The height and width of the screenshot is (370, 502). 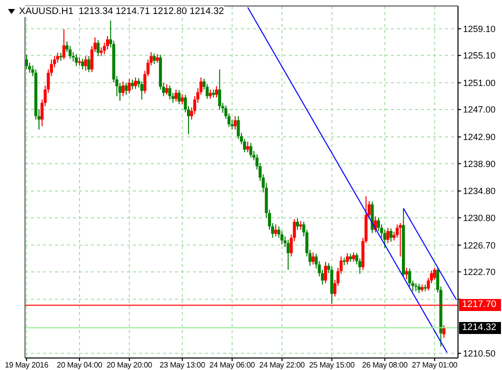 What do you see at coordinates (479, 217) in the screenshot?
I see `y-tick-label: 1230.80` at bounding box center [479, 217].